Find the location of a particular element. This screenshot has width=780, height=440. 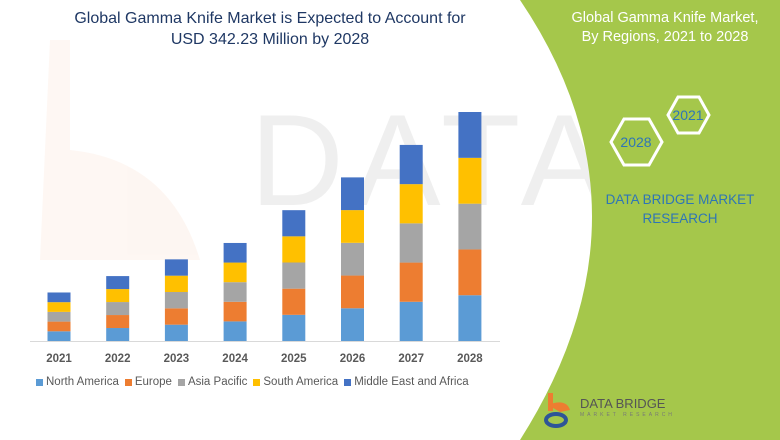

hexagon-2028 is located at coordinates (636, 142).